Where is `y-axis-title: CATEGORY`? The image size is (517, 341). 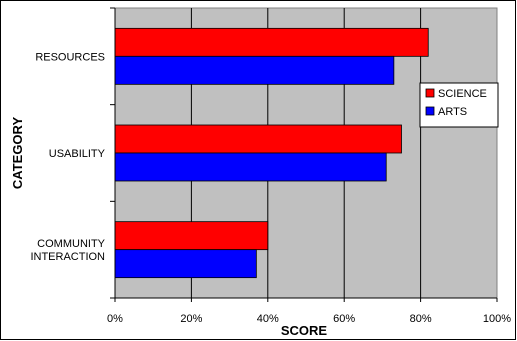 y-axis-title: CATEGORY is located at coordinates (17, 153).